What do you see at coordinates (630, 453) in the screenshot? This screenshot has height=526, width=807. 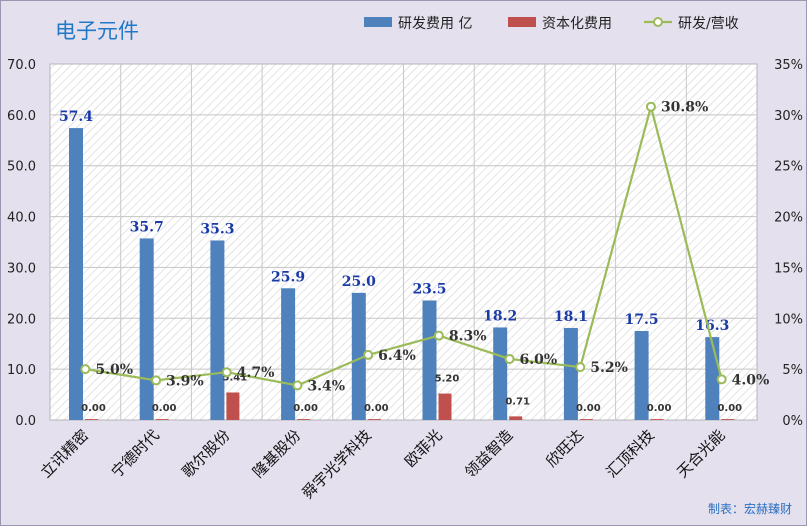 I see `x-category-label: 汇顶科技` at bounding box center [630, 453].